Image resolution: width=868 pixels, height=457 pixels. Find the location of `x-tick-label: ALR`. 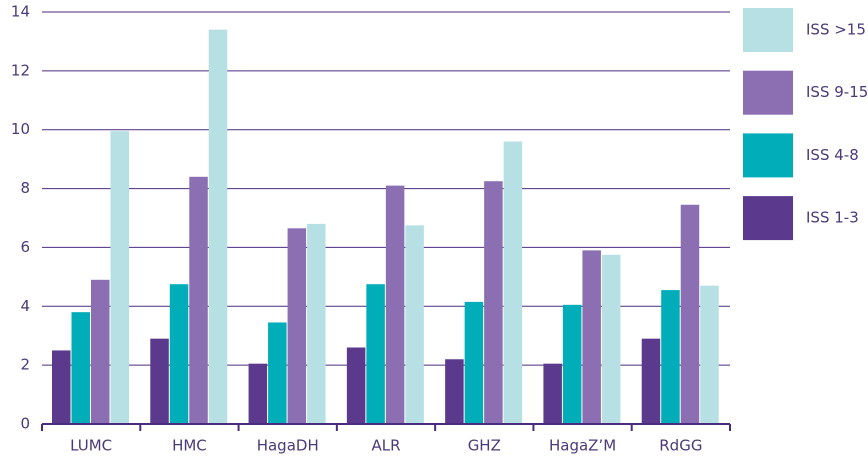

x-tick-label: ALR is located at coordinates (385, 446).